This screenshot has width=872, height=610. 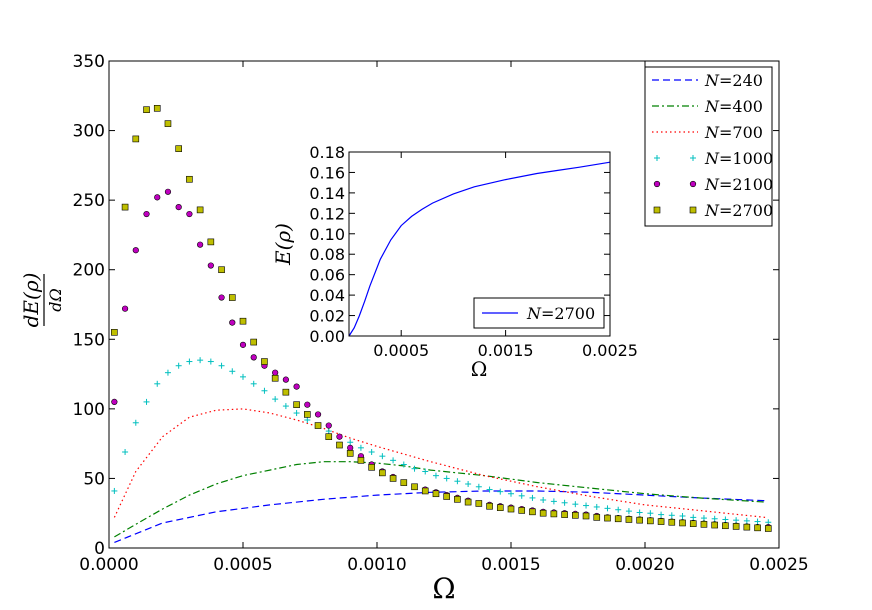 I want to click on y-tick-label: 0.00, so click(x=327, y=336).